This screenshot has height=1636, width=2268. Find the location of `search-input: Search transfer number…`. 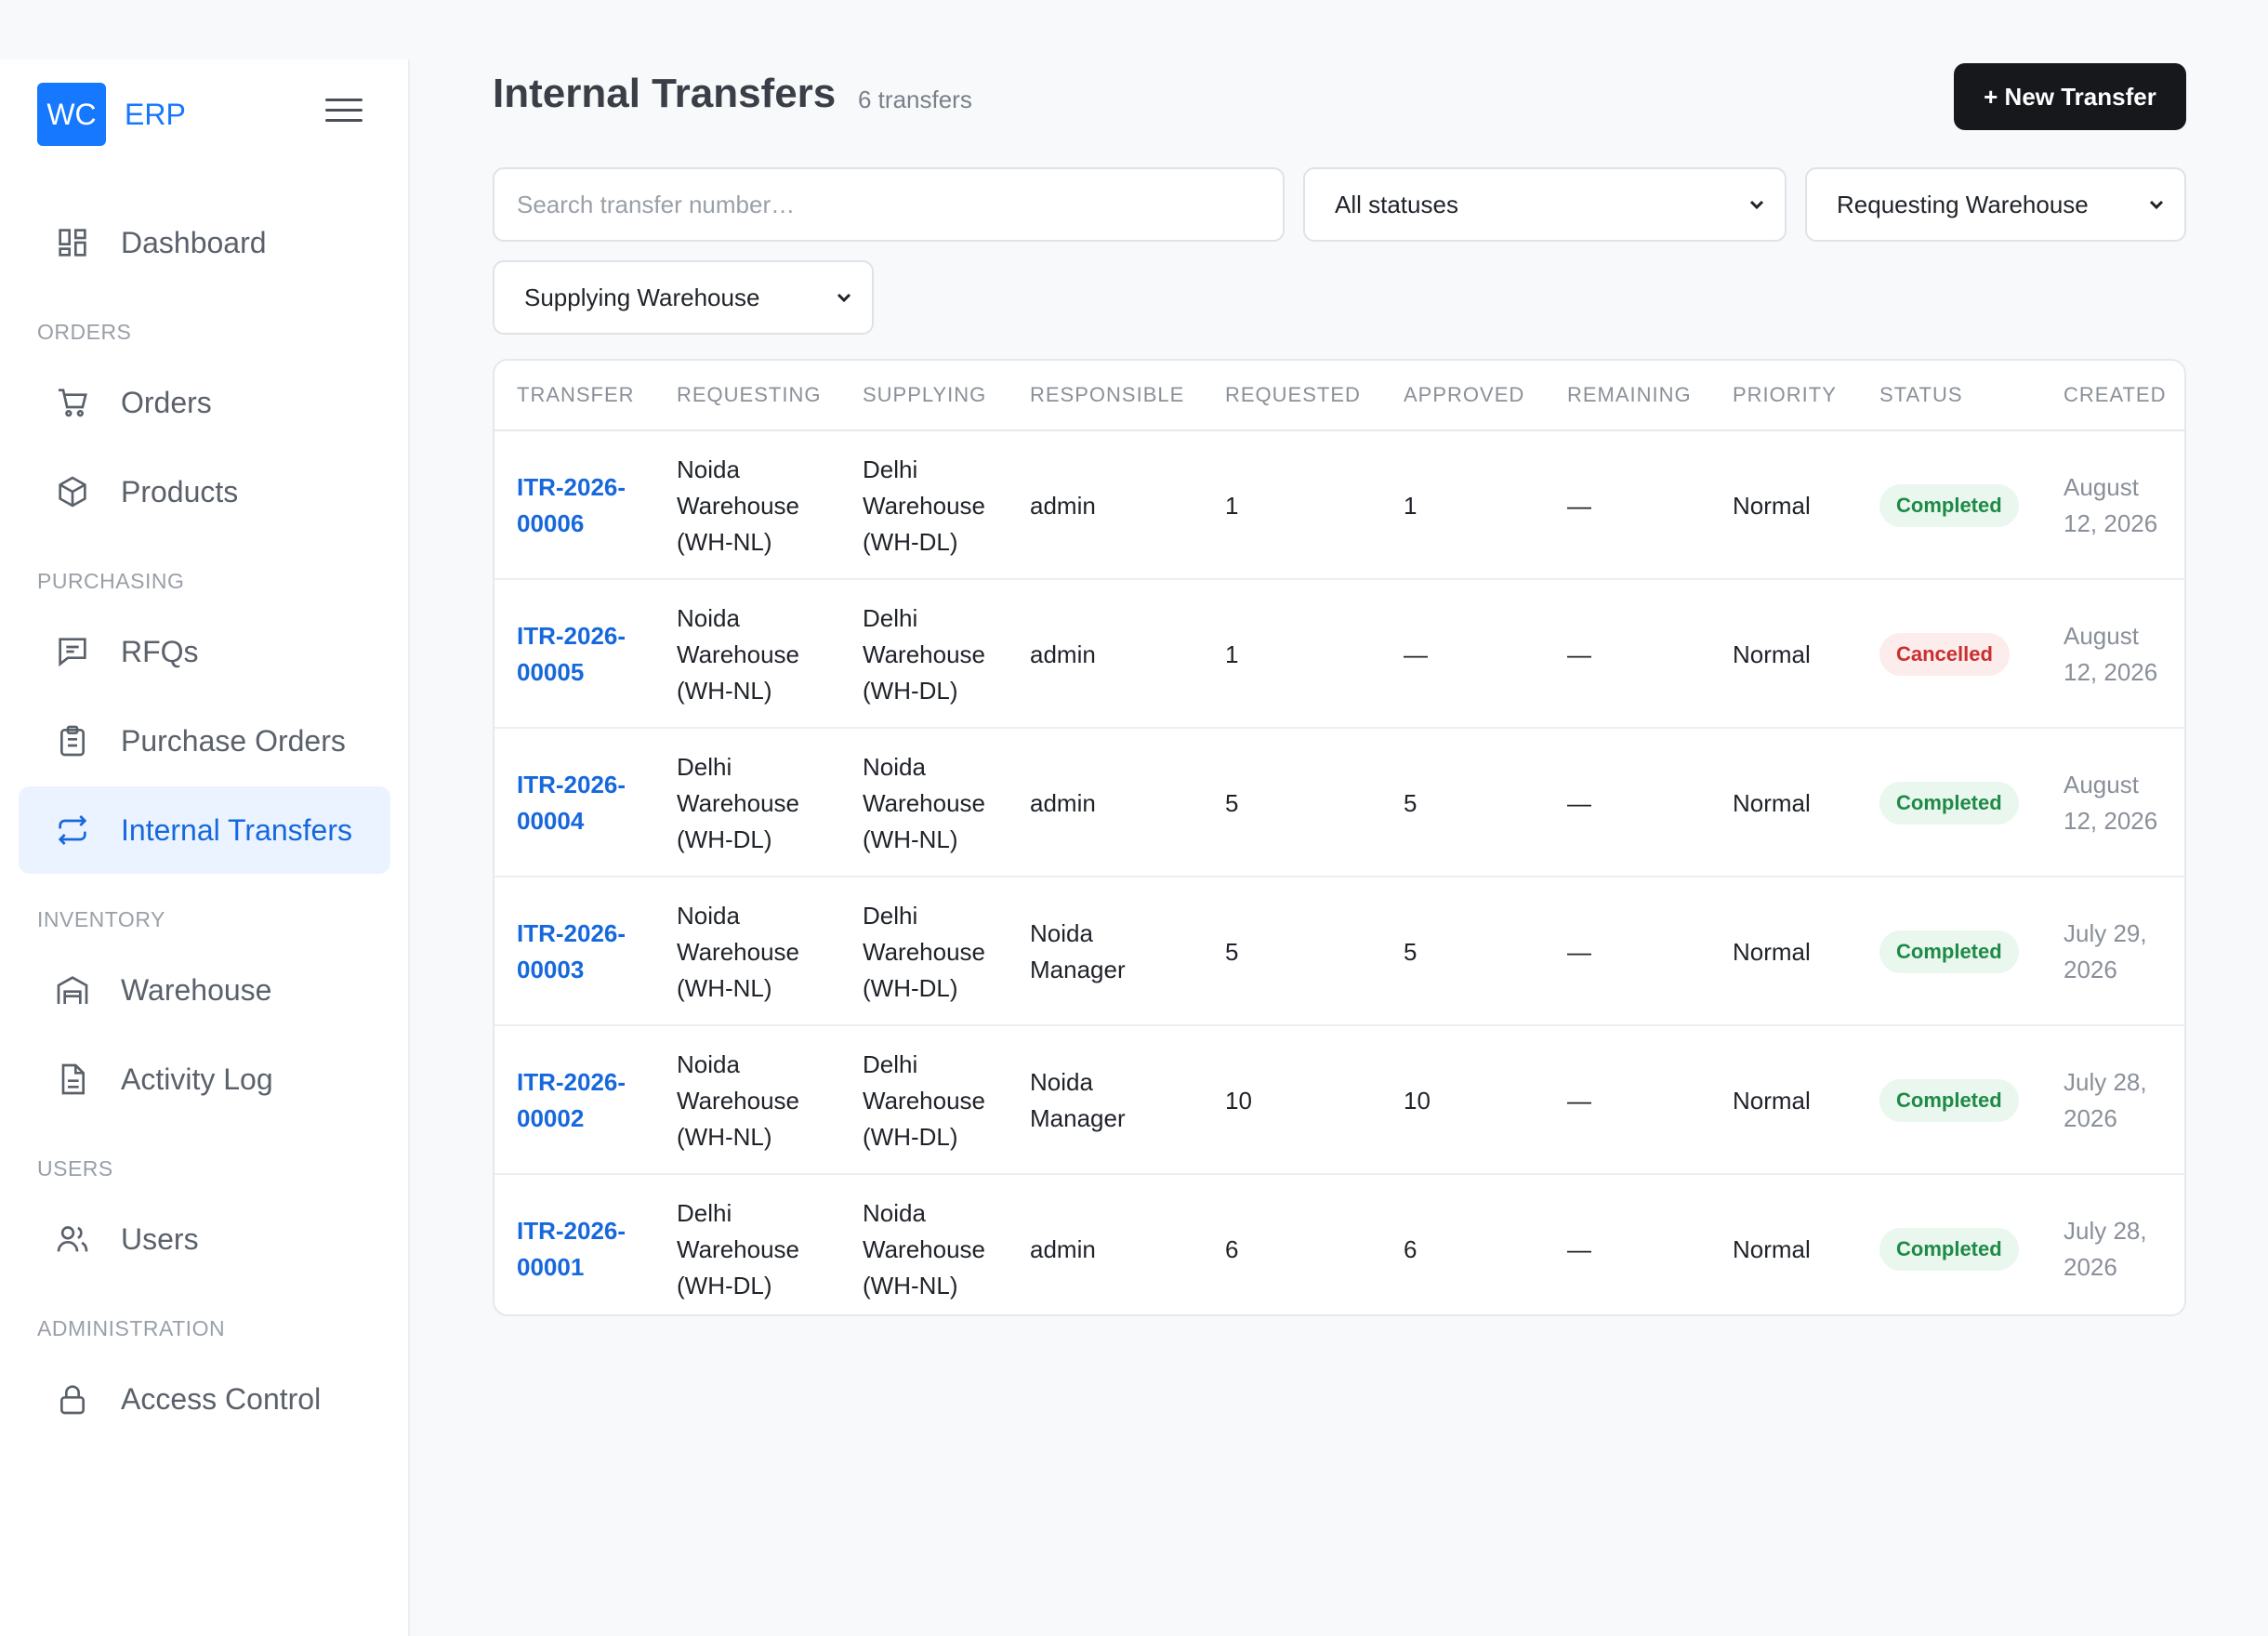

search-input: Search transfer number… is located at coordinates (889, 205).